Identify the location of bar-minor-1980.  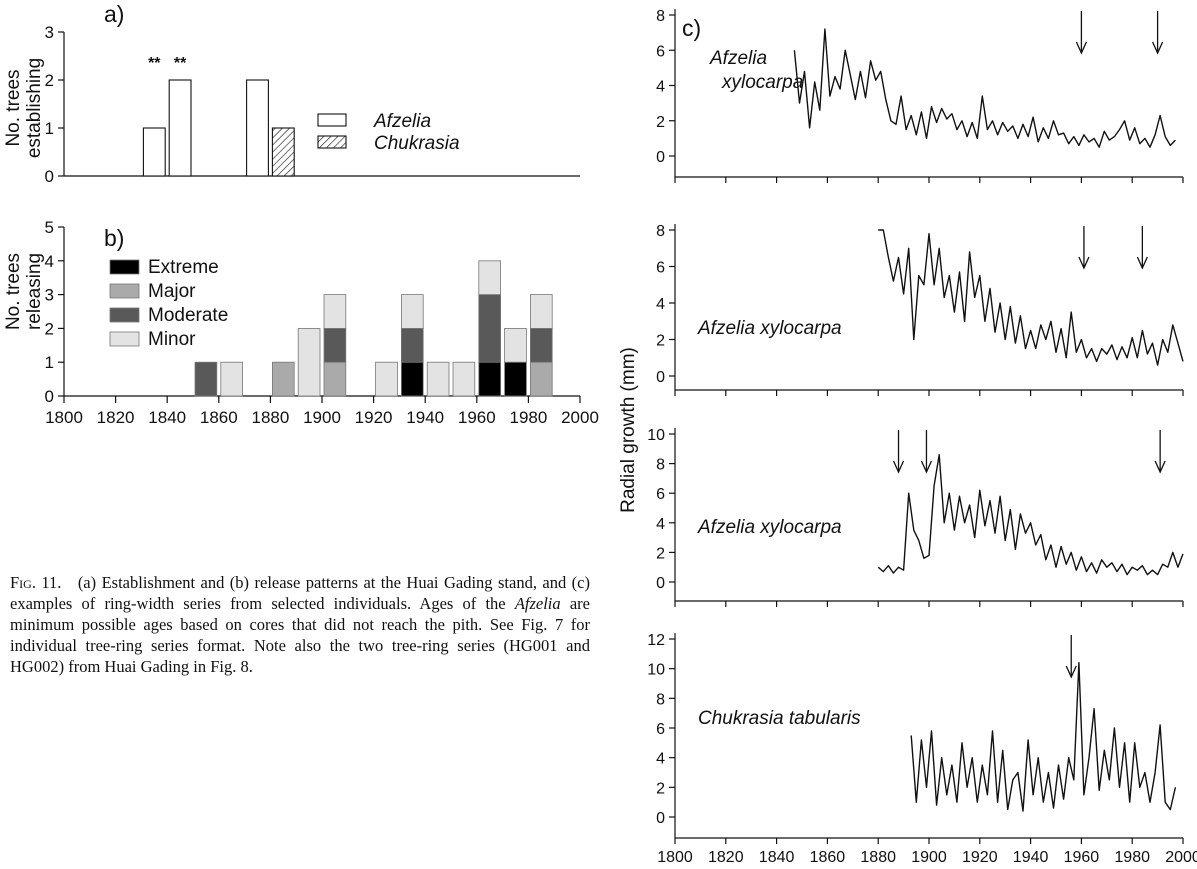
(541, 311).